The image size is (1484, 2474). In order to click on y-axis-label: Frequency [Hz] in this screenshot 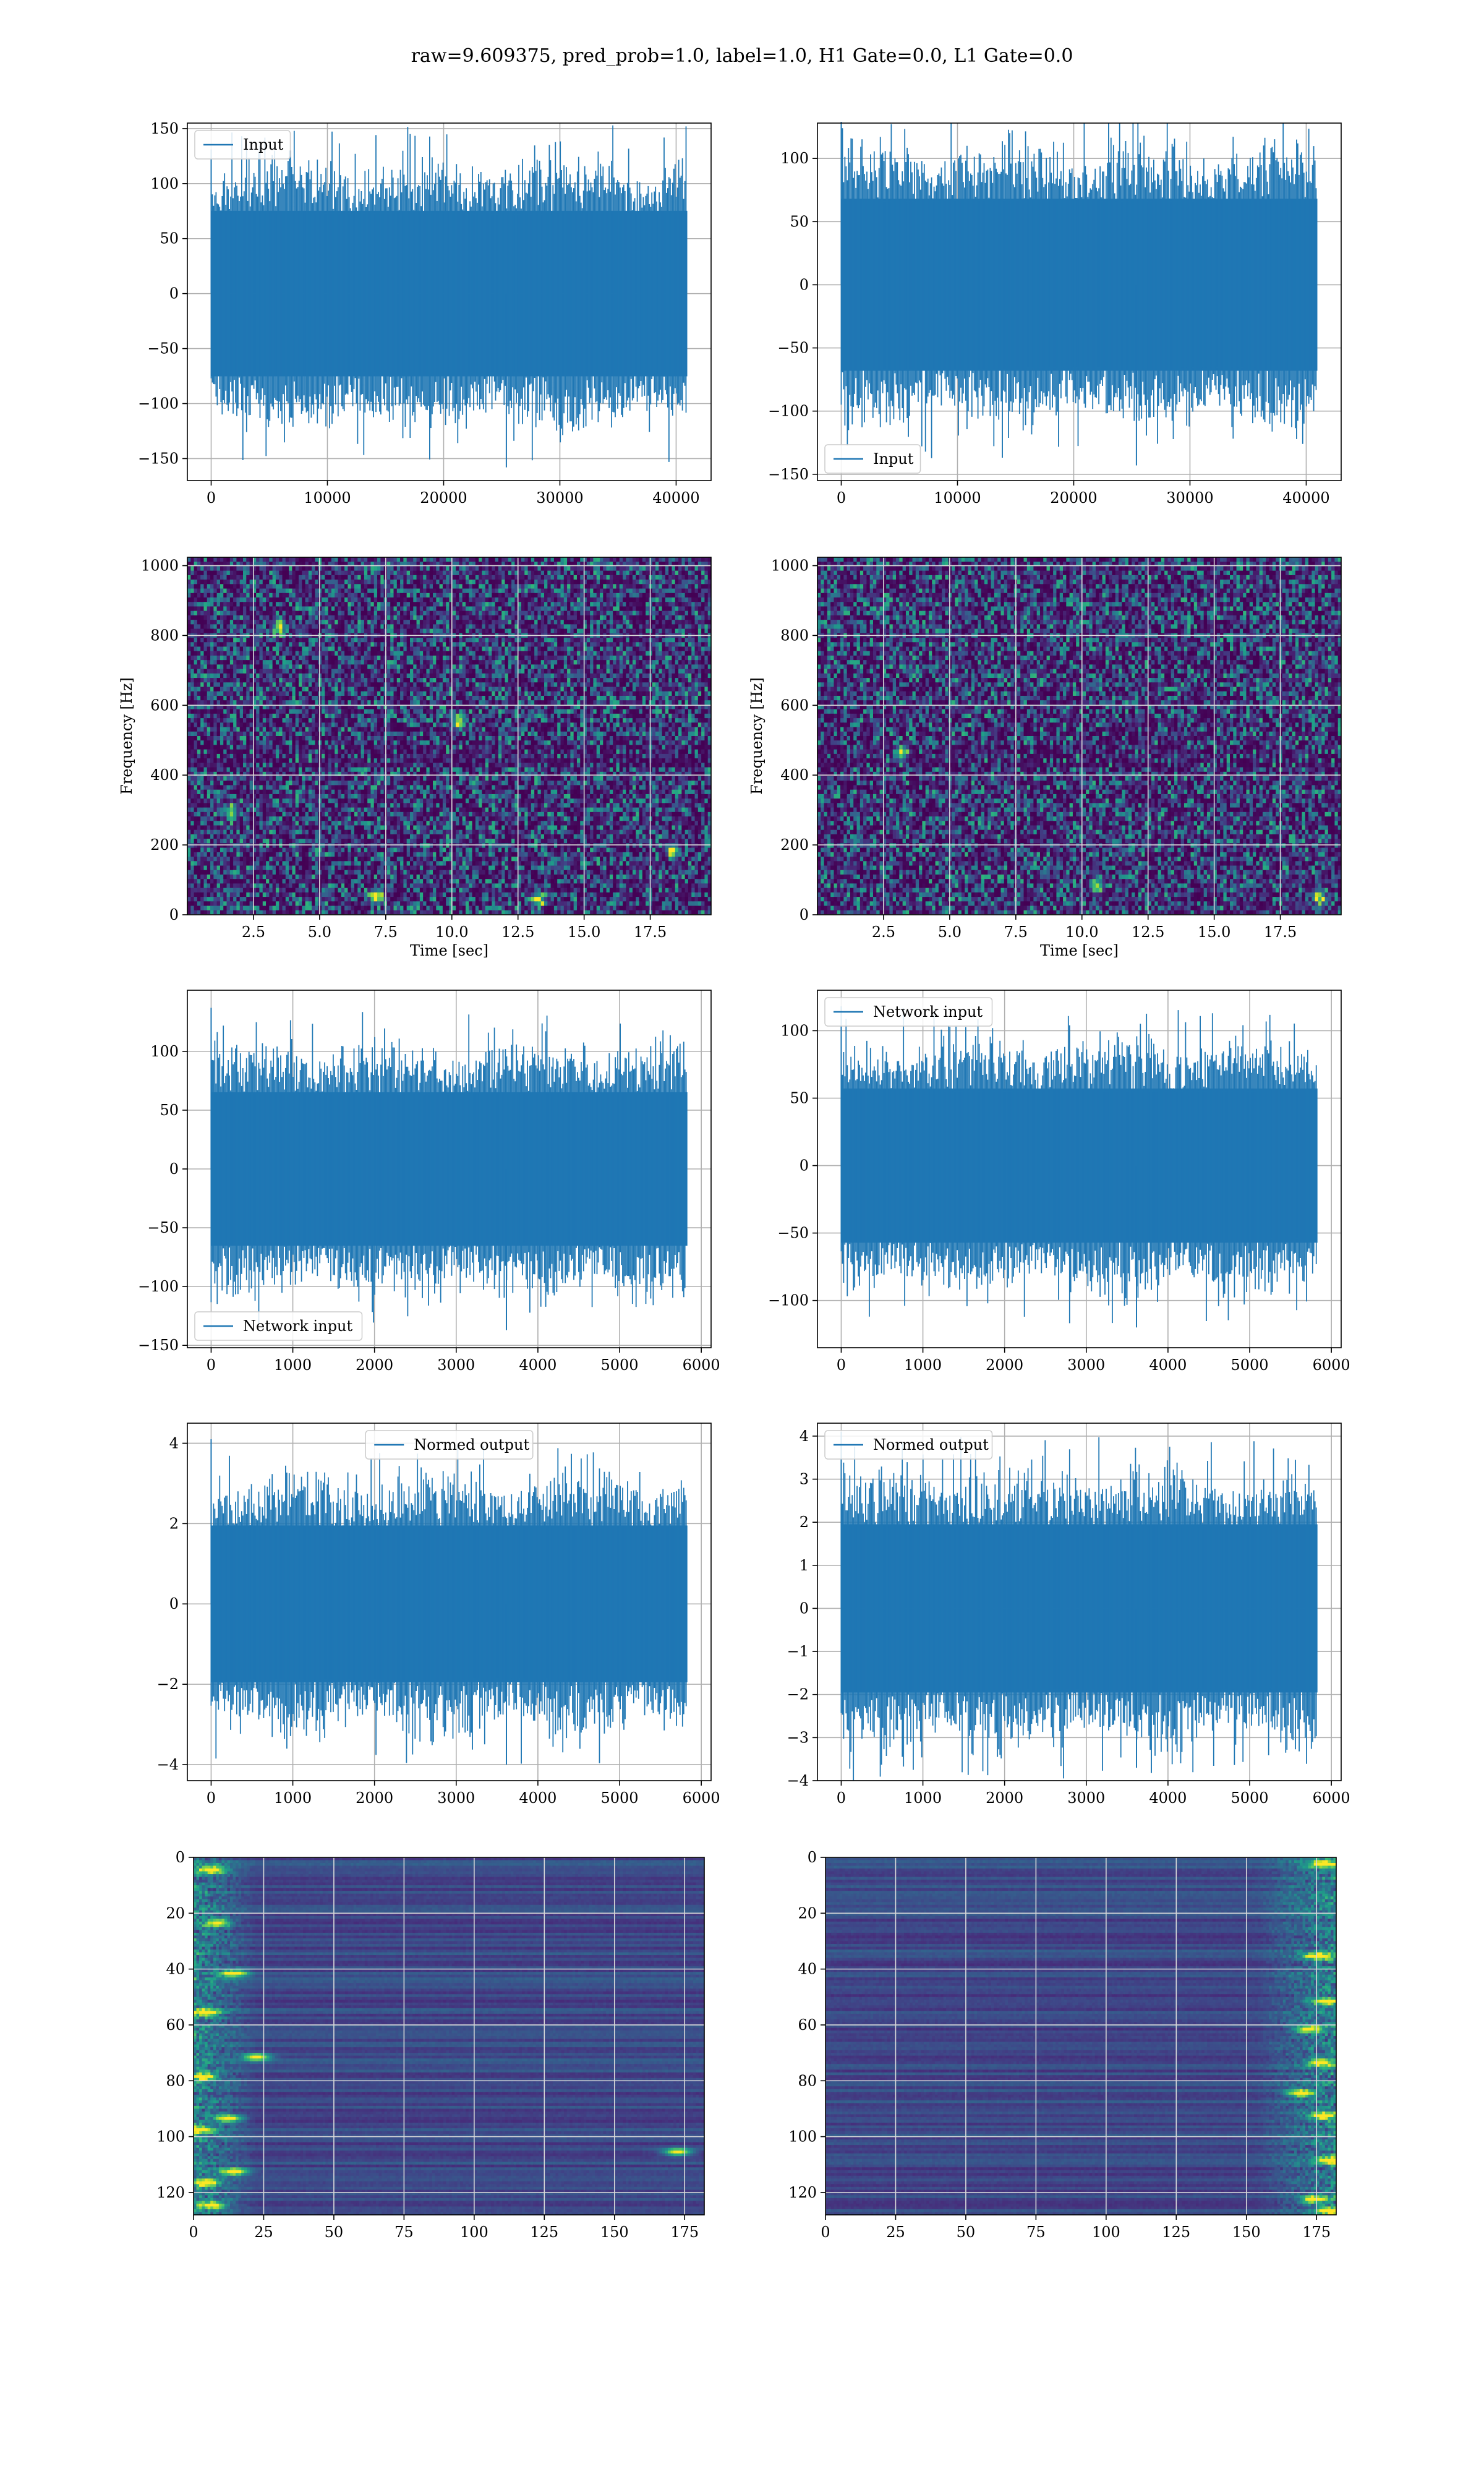, I will do `click(756, 736)`.